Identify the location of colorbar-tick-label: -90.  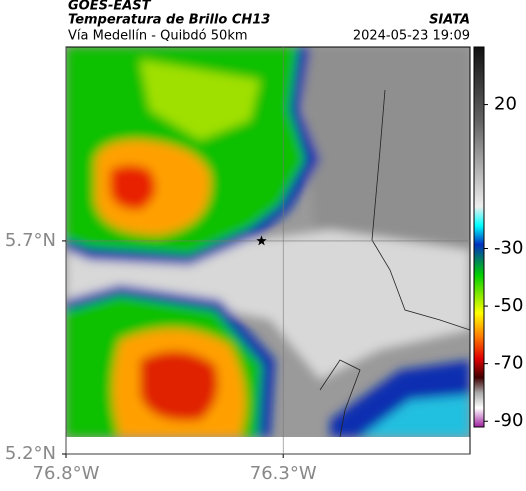
(508, 420).